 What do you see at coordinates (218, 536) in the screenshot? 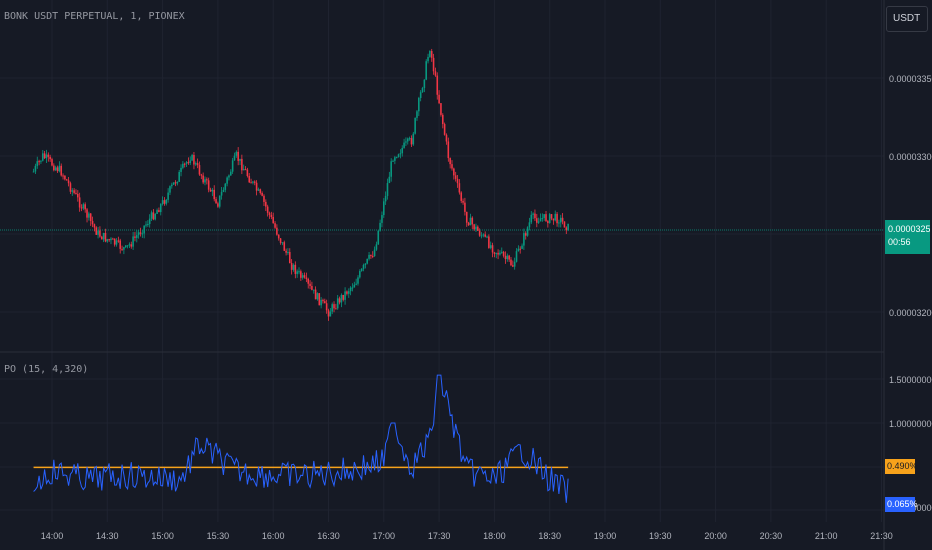
I see `time-axis-tick: 15:30` at bounding box center [218, 536].